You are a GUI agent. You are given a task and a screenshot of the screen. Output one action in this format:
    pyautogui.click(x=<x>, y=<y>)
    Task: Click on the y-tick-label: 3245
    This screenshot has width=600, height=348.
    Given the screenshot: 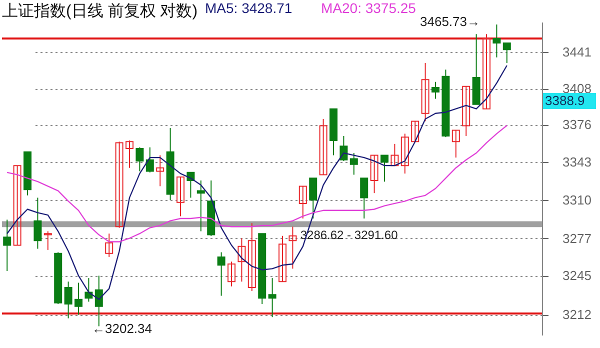 What is the action you would take?
    pyautogui.click(x=577, y=276)
    